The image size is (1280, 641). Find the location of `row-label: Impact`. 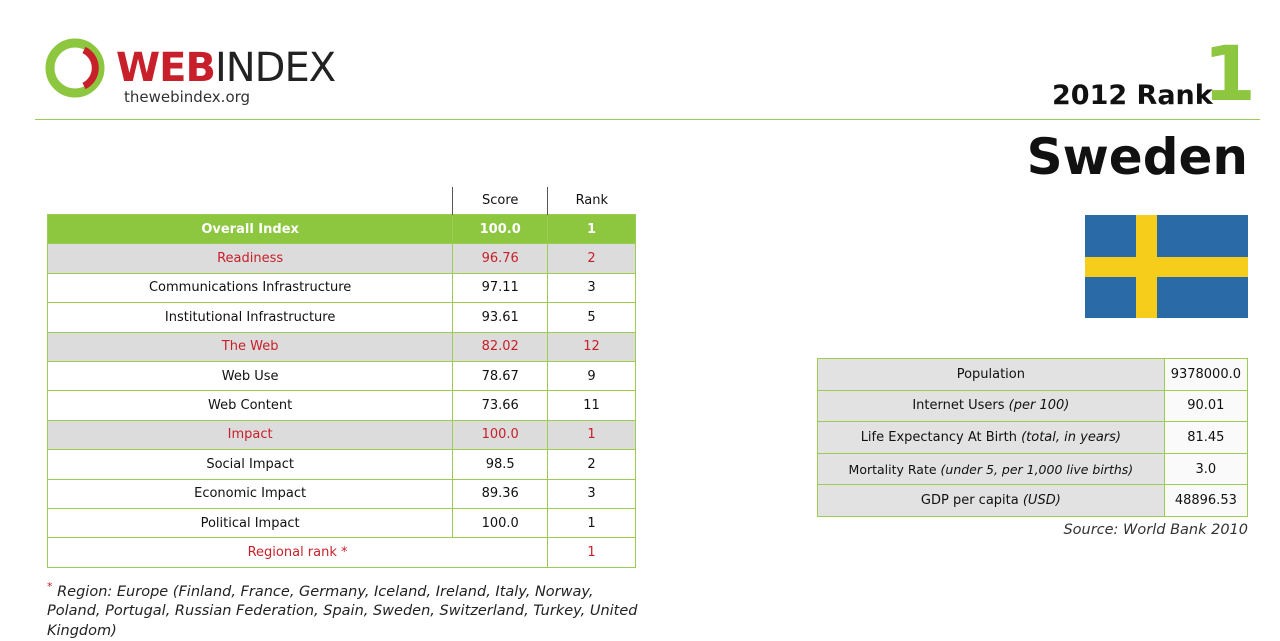

row-label: Impact is located at coordinates (250, 435).